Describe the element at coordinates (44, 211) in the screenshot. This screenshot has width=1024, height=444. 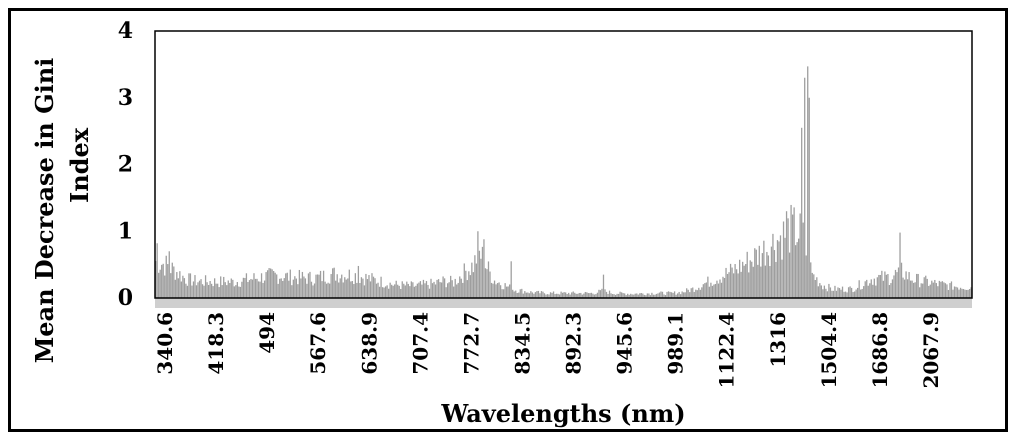
I see `y-axis-title-line-1: Mean Decrease in Gini` at that location.